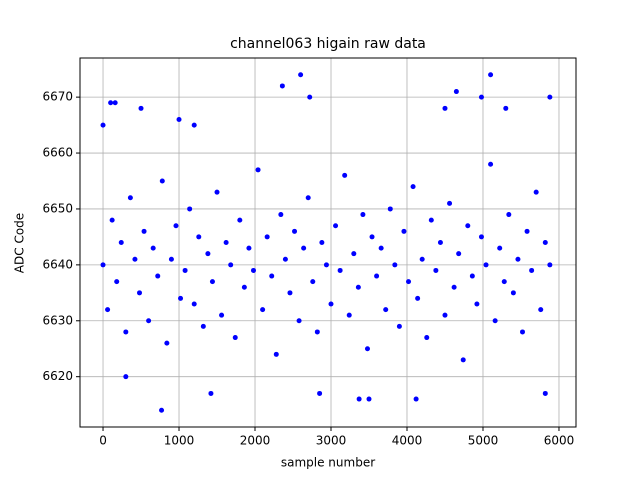 This screenshot has height=484, width=640. Describe the element at coordinates (179, 441) in the screenshot. I see `x-tick-label: 1000` at that location.